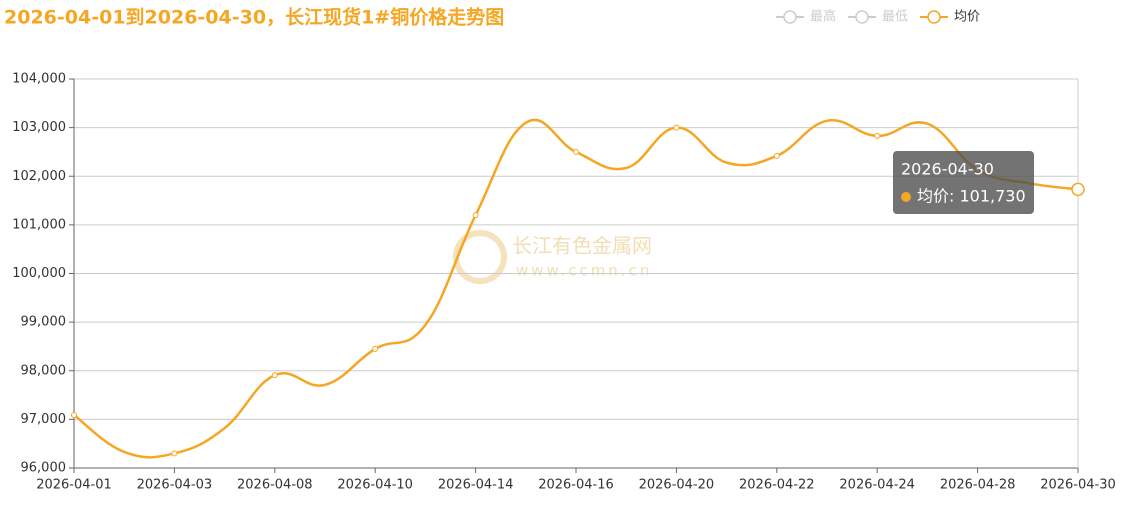 The width and height of the screenshot is (1124, 505). I want to click on y-tick-label: 103,000, so click(39, 127).